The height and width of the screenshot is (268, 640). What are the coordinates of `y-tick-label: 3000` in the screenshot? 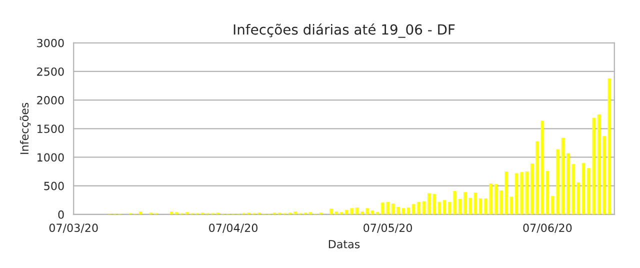 It's located at (50, 43).